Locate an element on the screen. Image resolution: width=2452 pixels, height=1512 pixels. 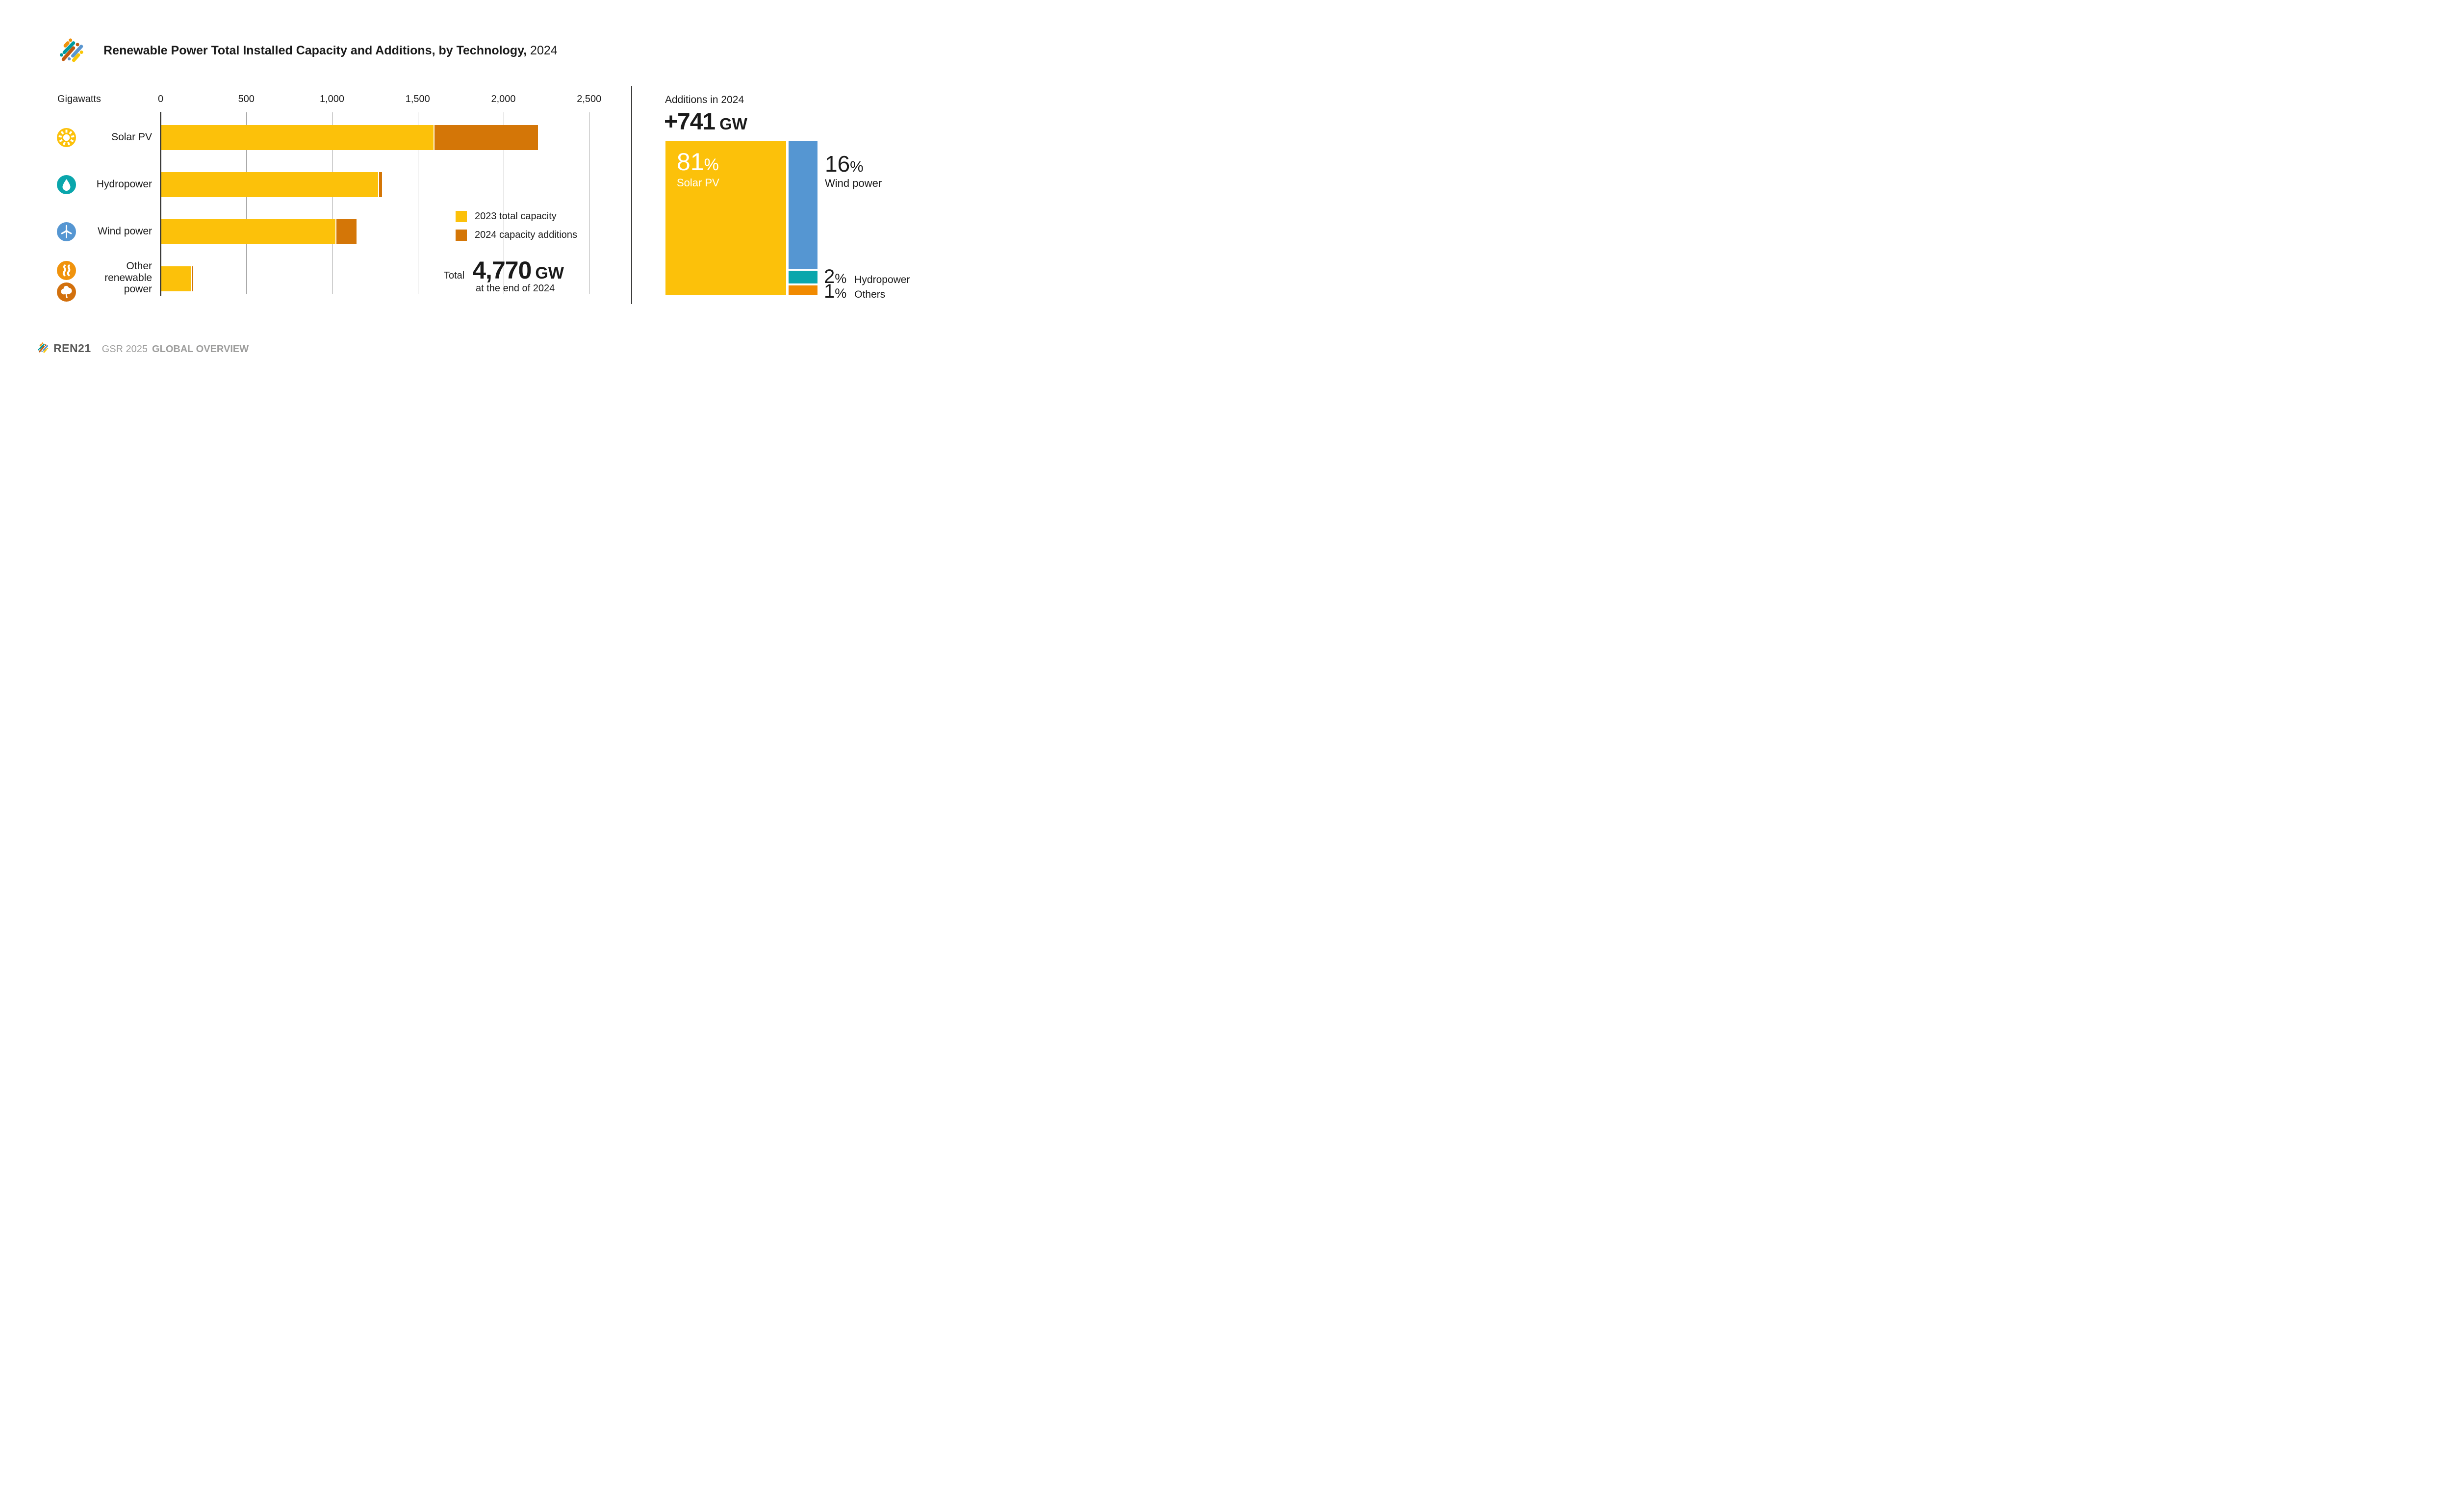
axis-tick-1500: 1,500 is located at coordinates (417, 99).